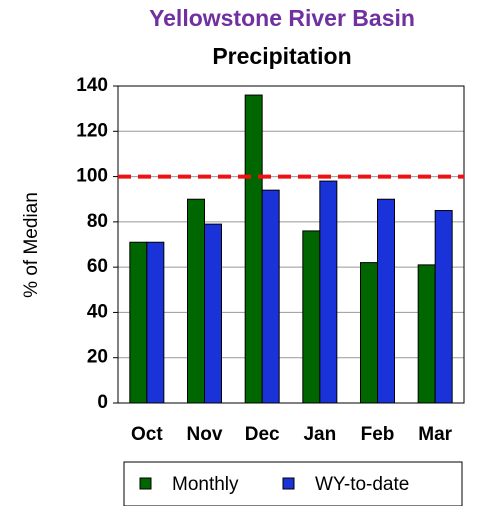 This screenshot has height=506, width=477. Describe the element at coordinates (92, 176) in the screenshot. I see `y-tick-label: 100` at that location.